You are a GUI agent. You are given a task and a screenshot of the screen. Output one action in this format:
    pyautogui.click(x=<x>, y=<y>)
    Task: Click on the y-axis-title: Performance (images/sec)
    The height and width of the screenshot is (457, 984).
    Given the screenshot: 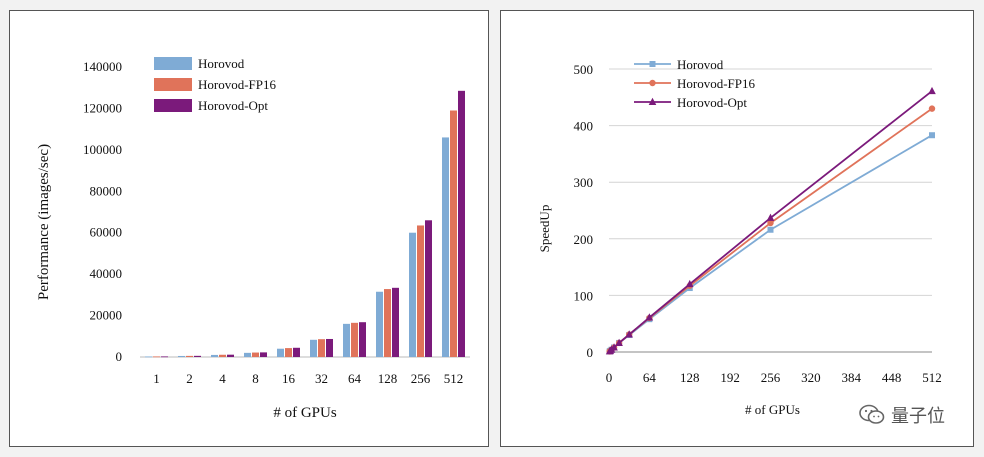 What is the action you would take?
    pyautogui.click(x=44, y=222)
    